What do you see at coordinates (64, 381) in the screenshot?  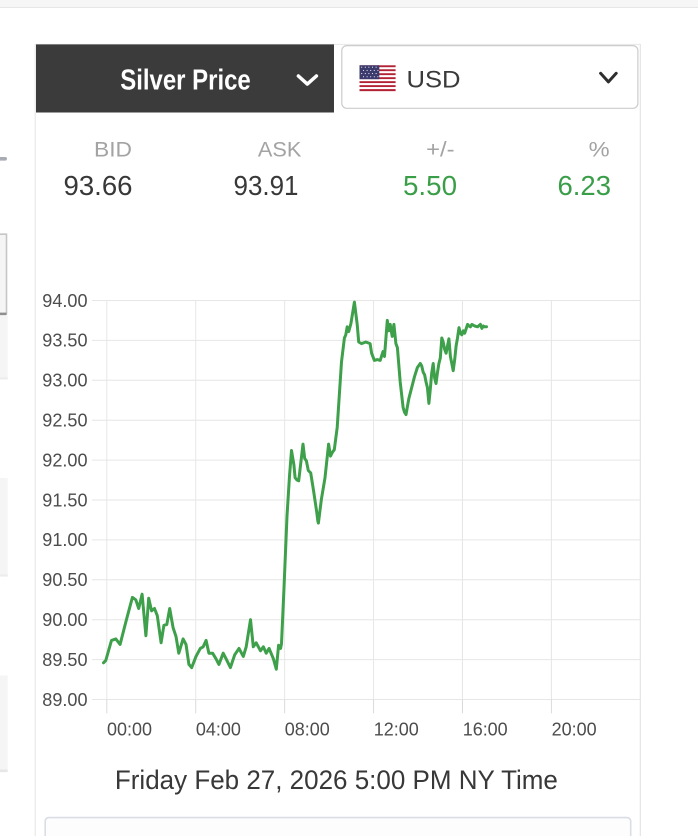 I see `svg-text: 93.00` at bounding box center [64, 381].